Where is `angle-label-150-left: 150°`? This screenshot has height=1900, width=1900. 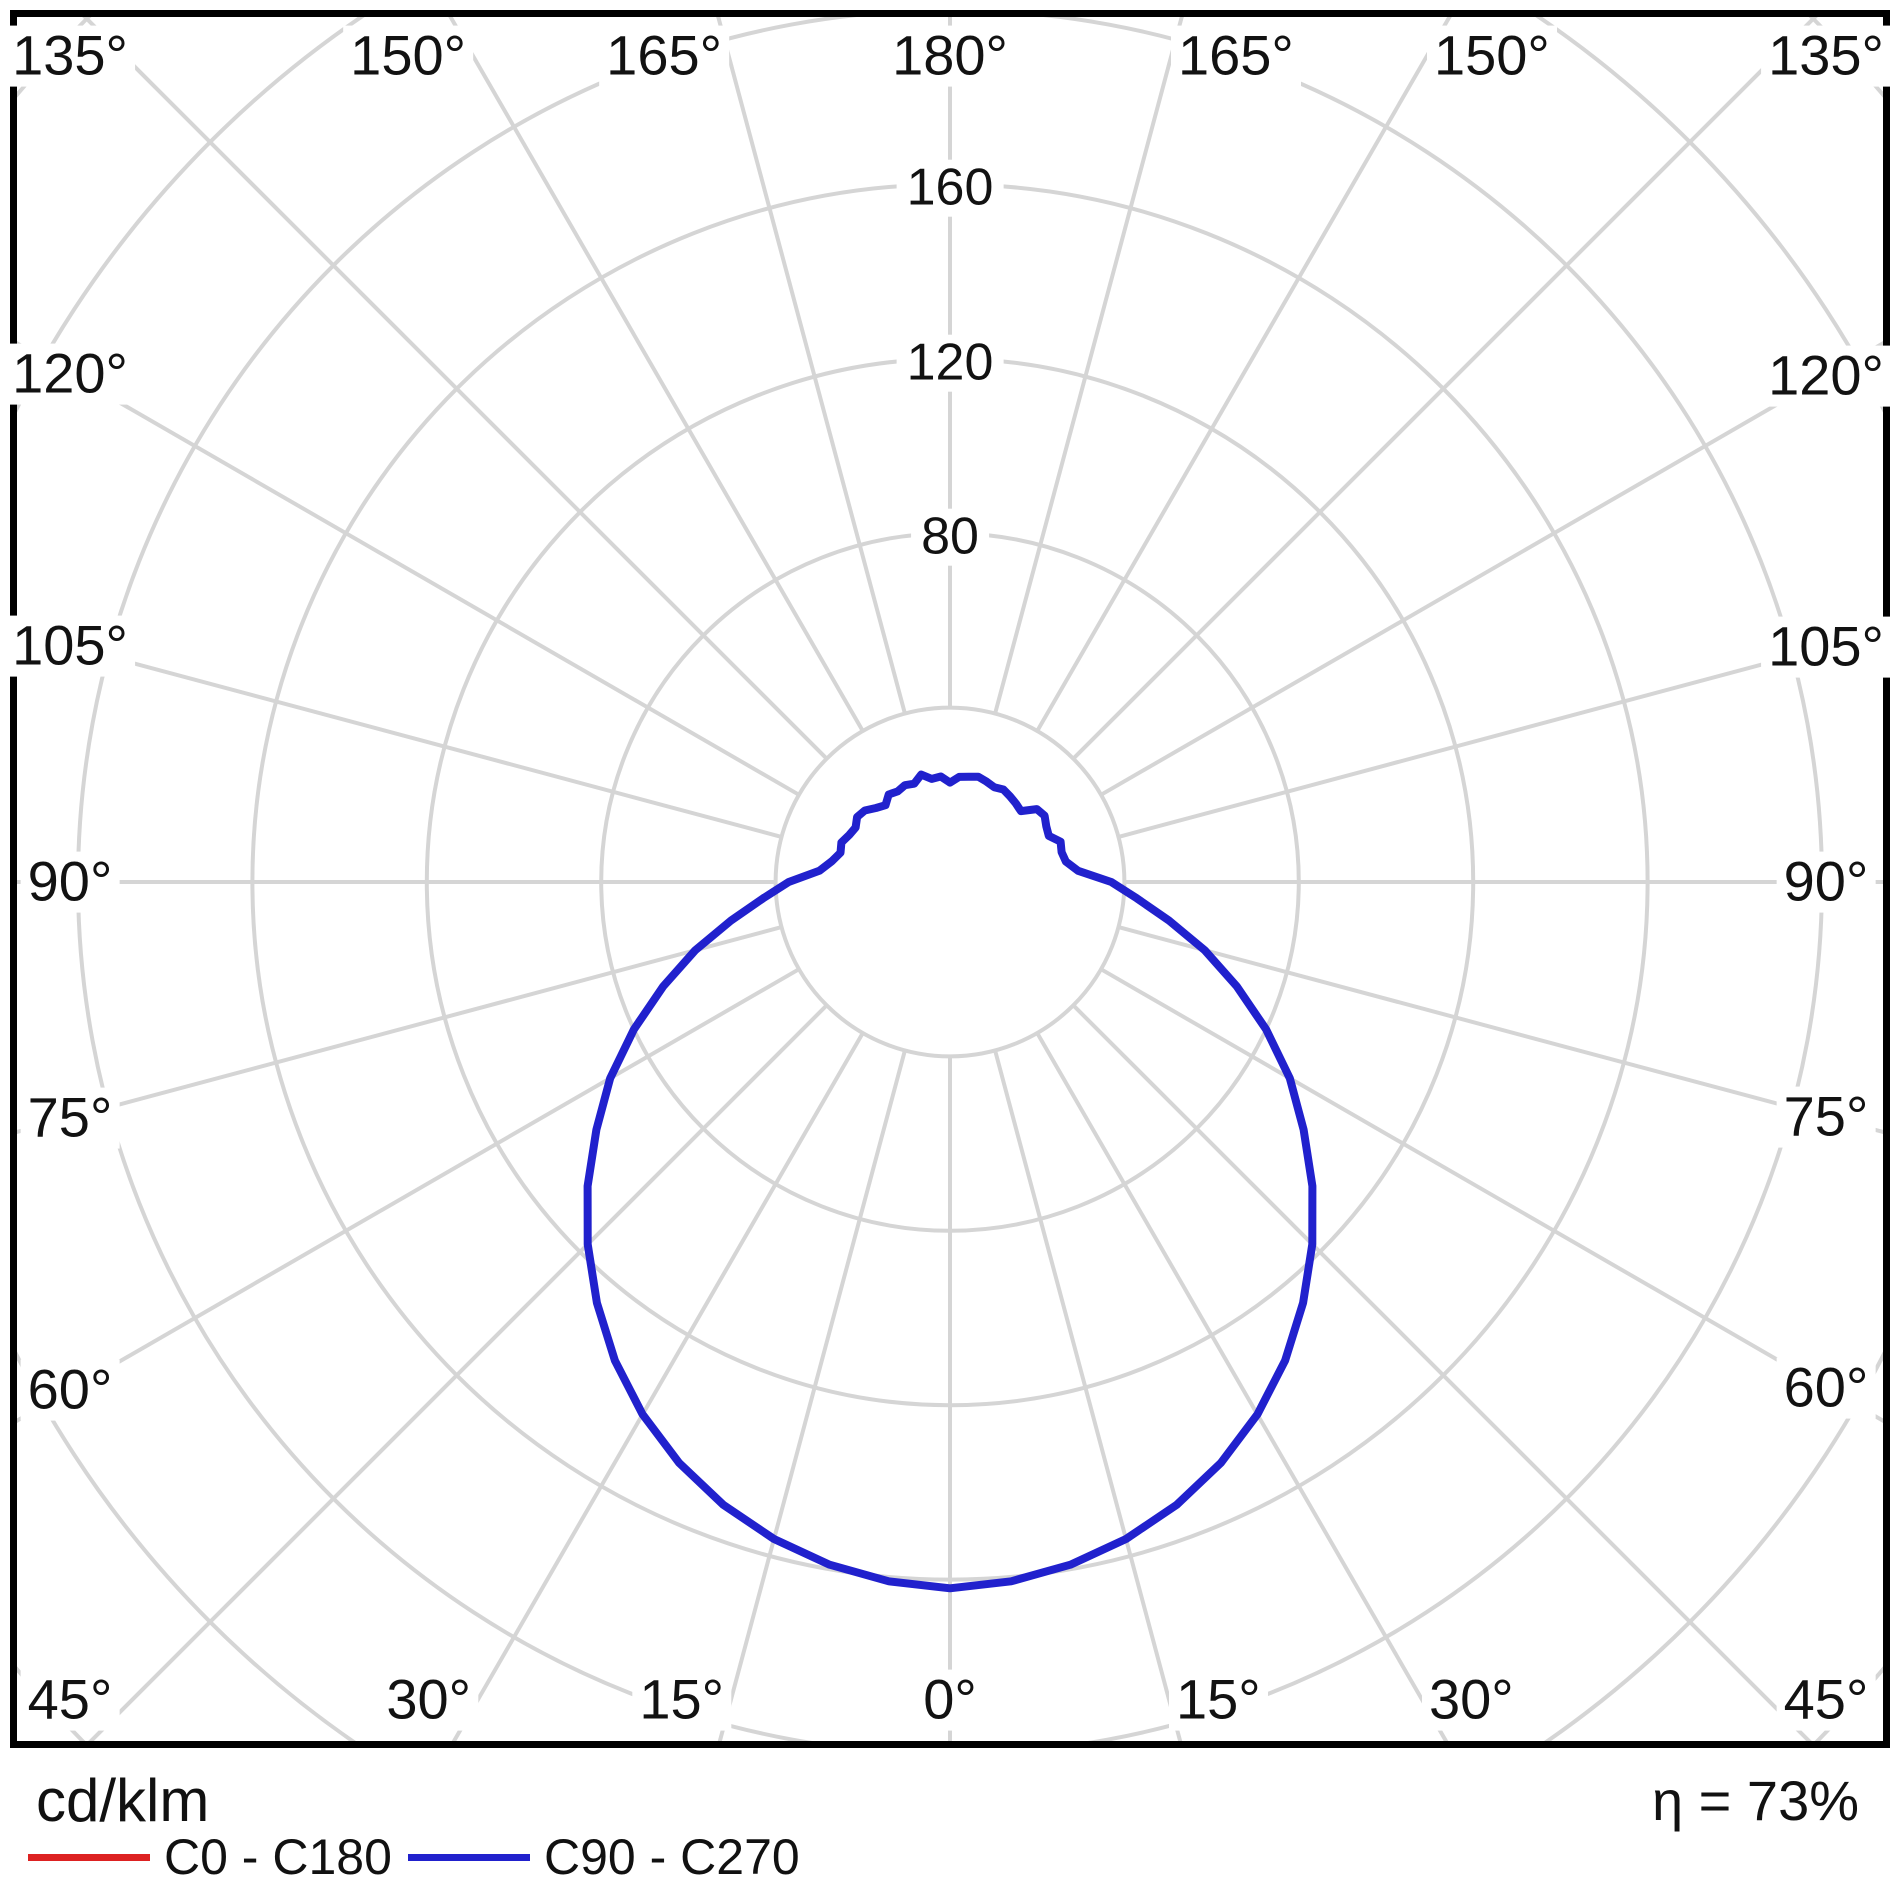
angle-label-150-left: 150° is located at coordinates (408, 56).